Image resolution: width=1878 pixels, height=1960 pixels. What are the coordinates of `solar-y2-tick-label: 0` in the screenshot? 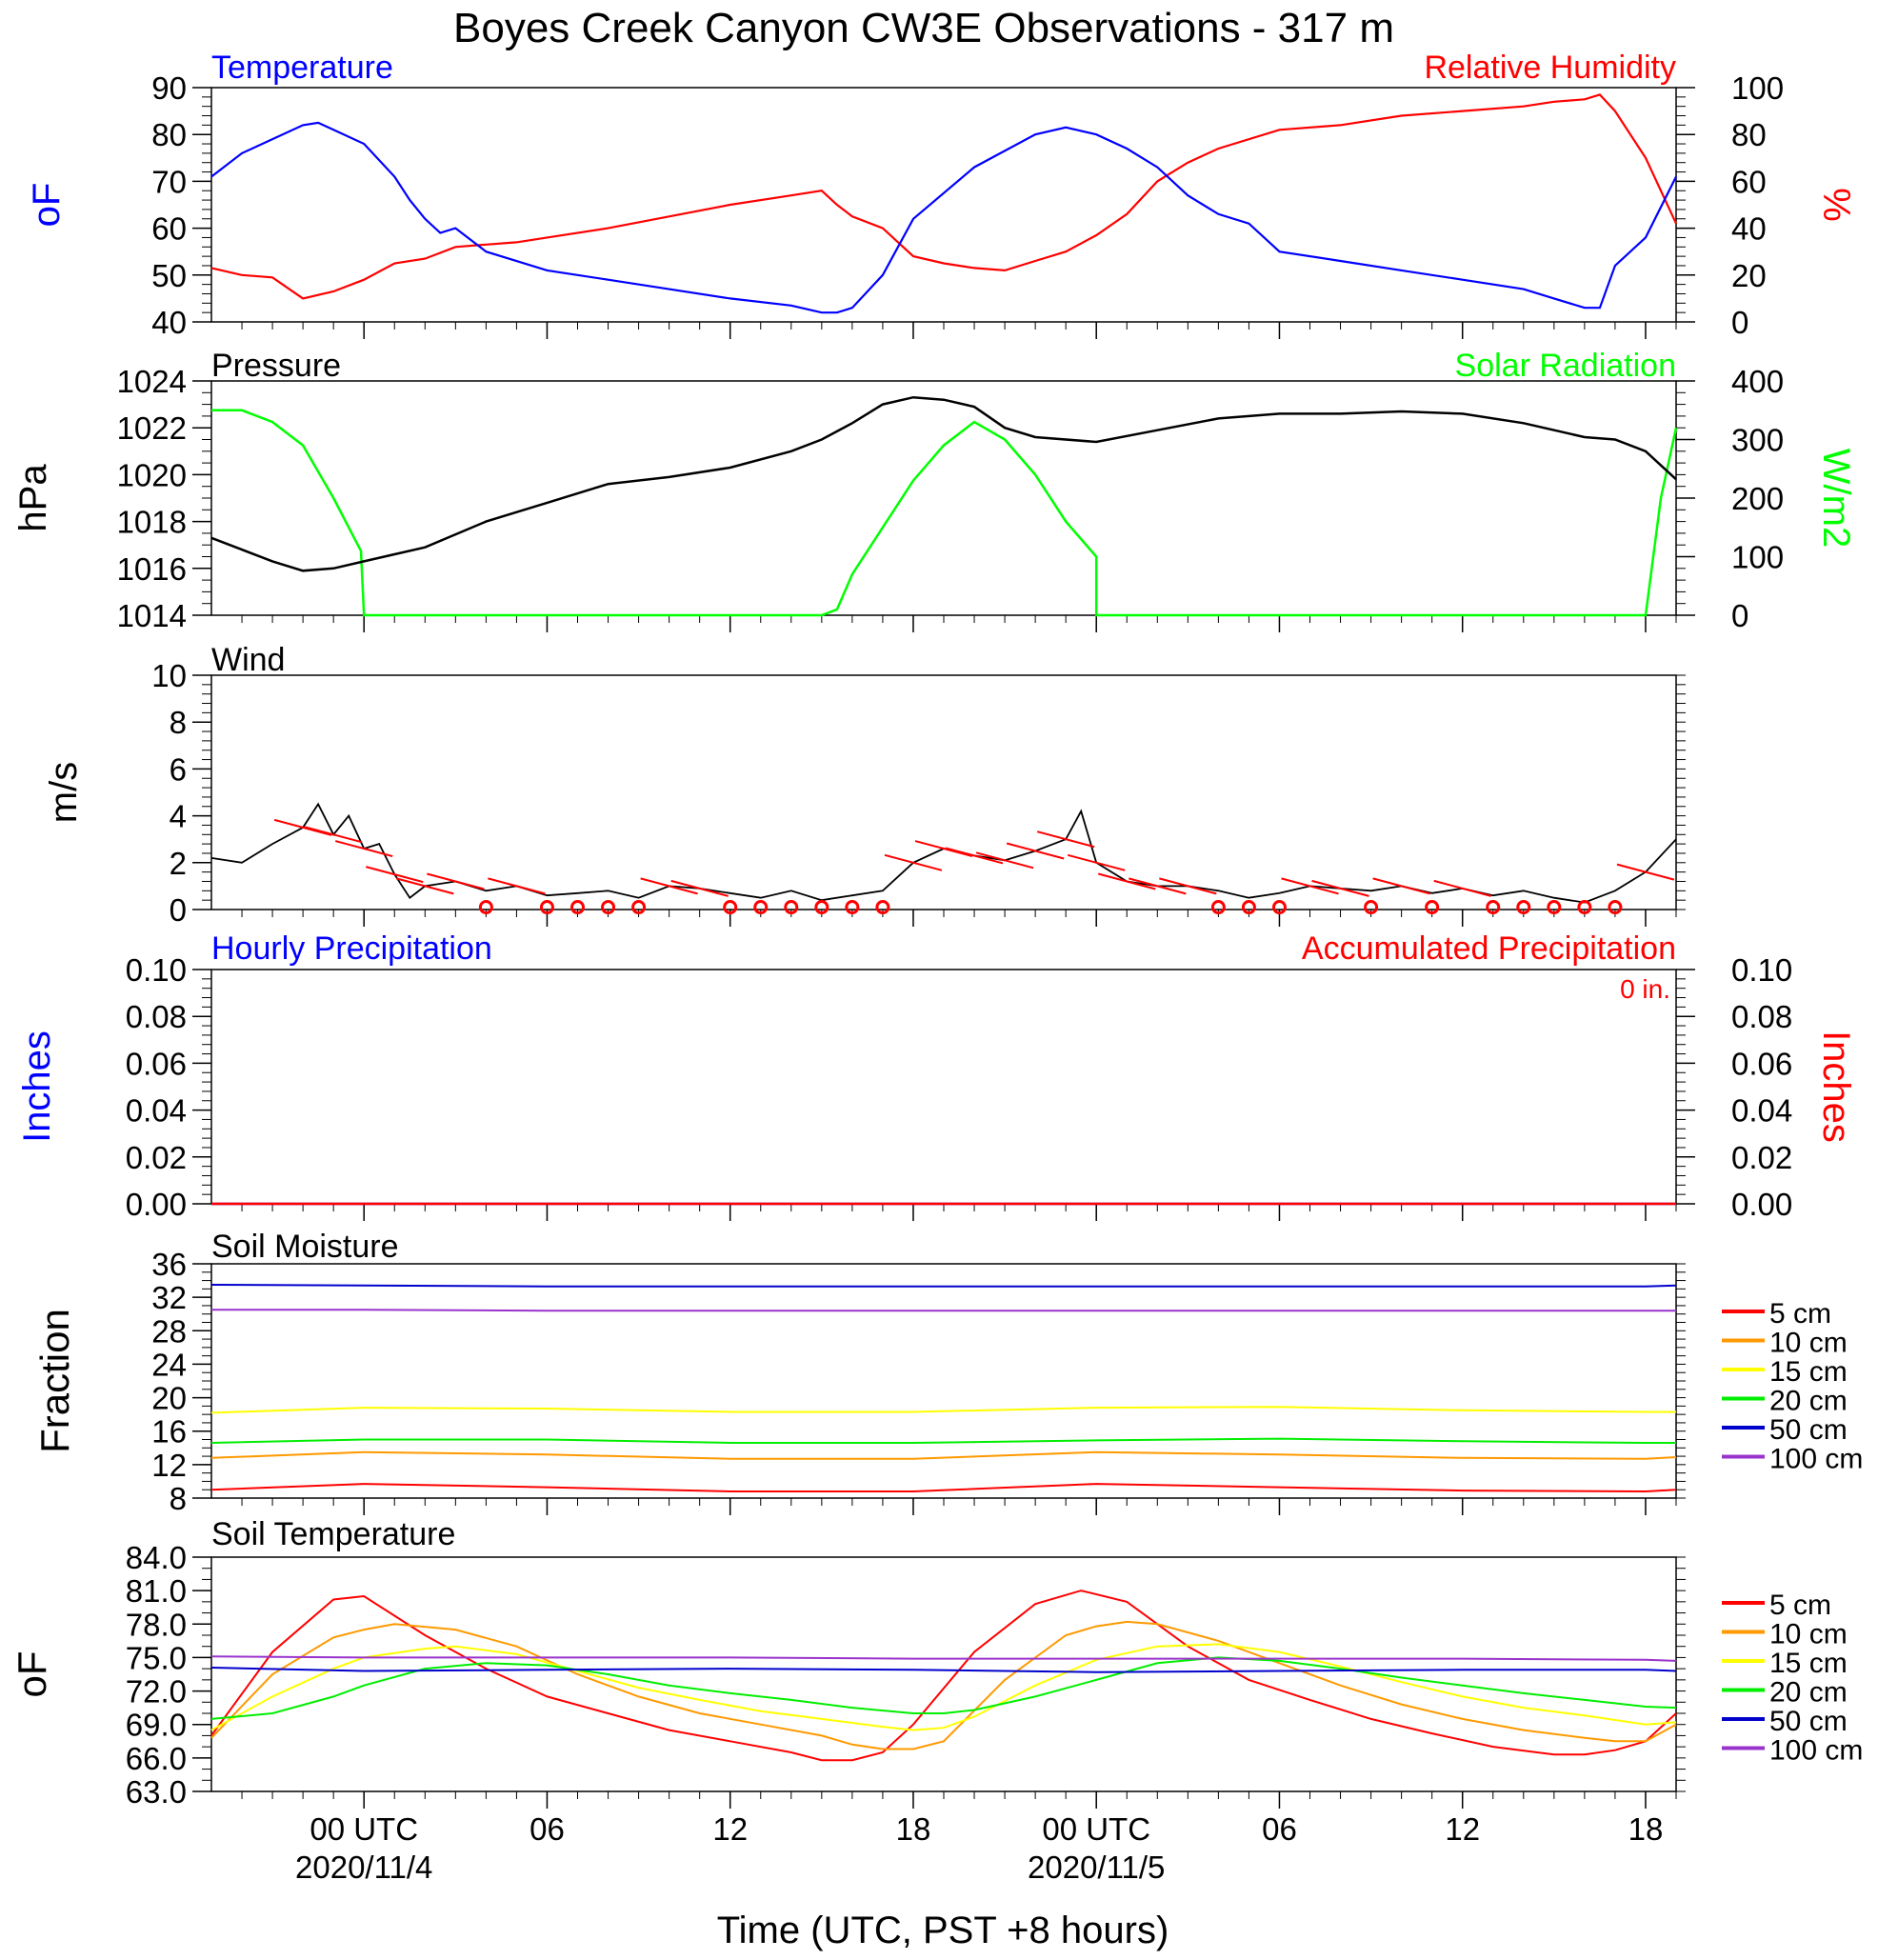 It's located at (1739, 615).